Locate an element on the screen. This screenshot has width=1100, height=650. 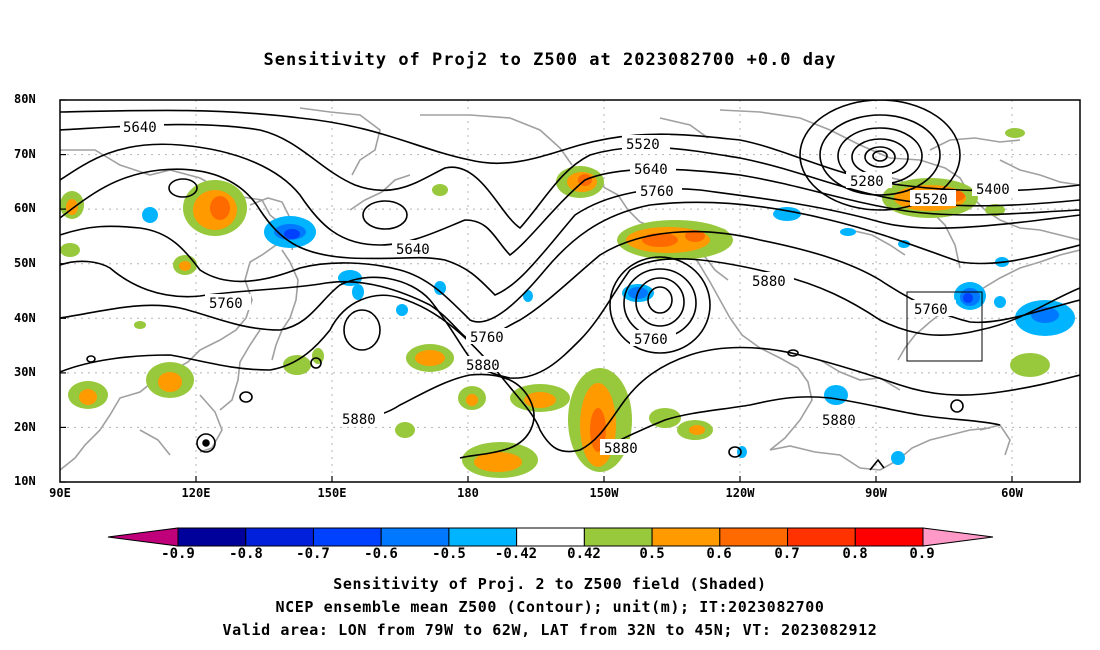
lat-label: 30N is located at coordinates (25, 372).